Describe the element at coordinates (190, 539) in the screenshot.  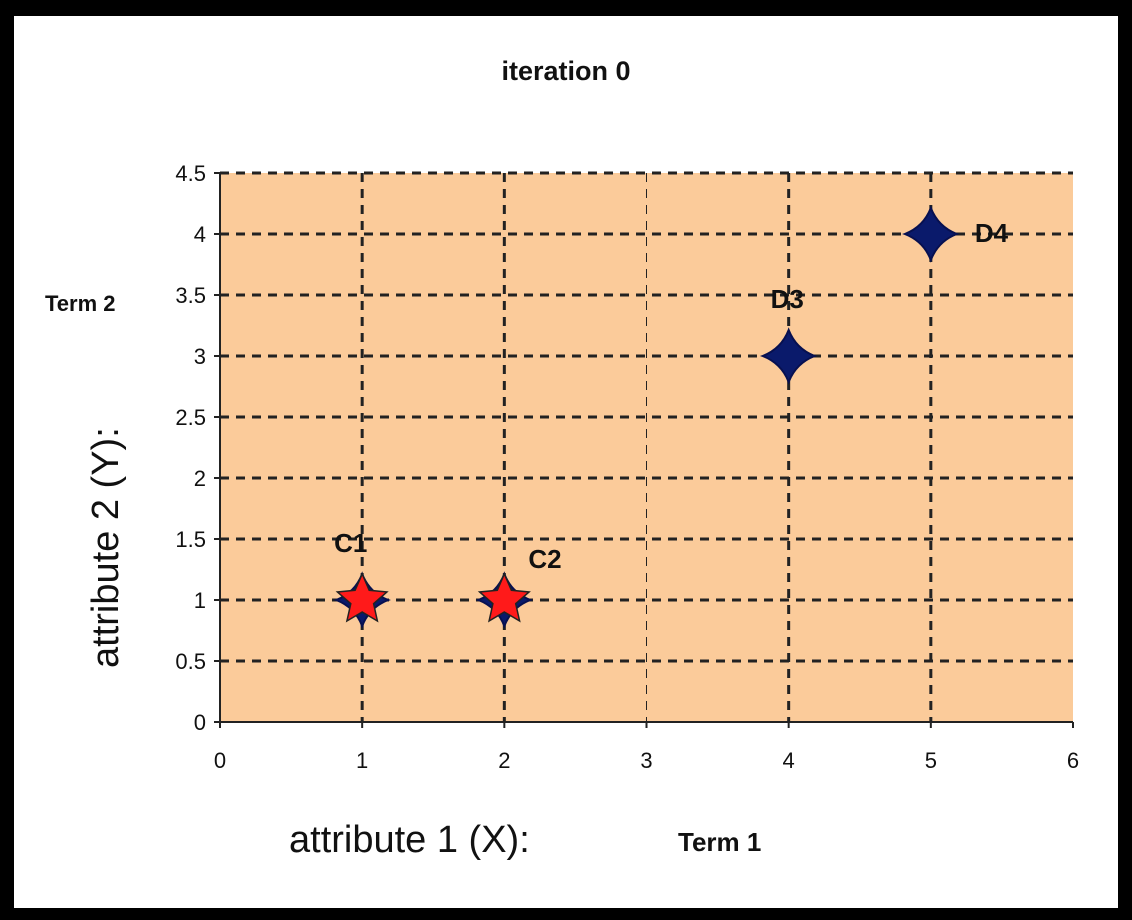
I see `y-tick-label: 1.5` at that location.